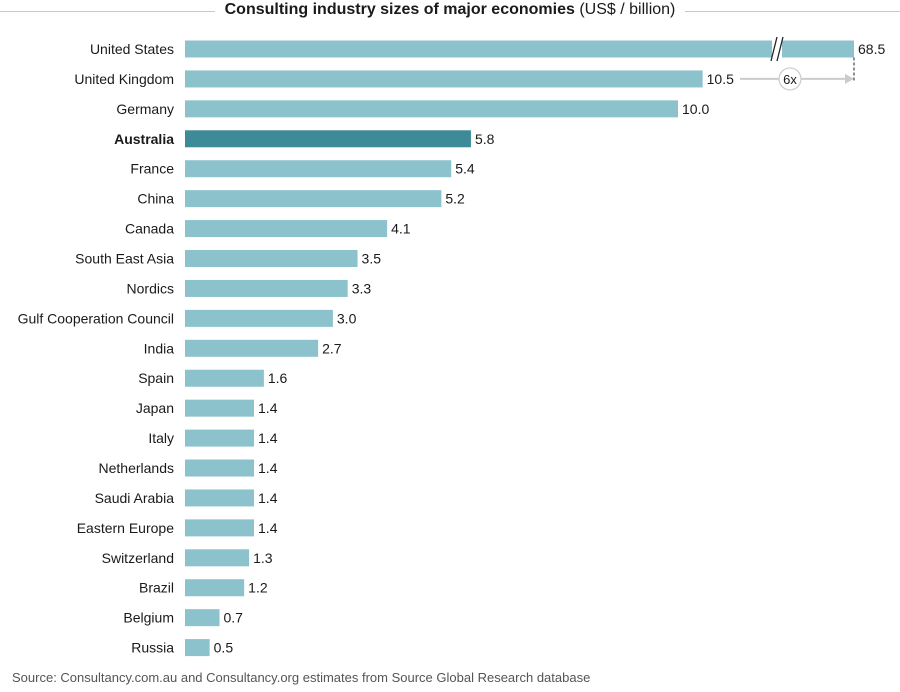  Describe the element at coordinates (135, 498) in the screenshot. I see `category-label: Saudi Arabia` at that location.